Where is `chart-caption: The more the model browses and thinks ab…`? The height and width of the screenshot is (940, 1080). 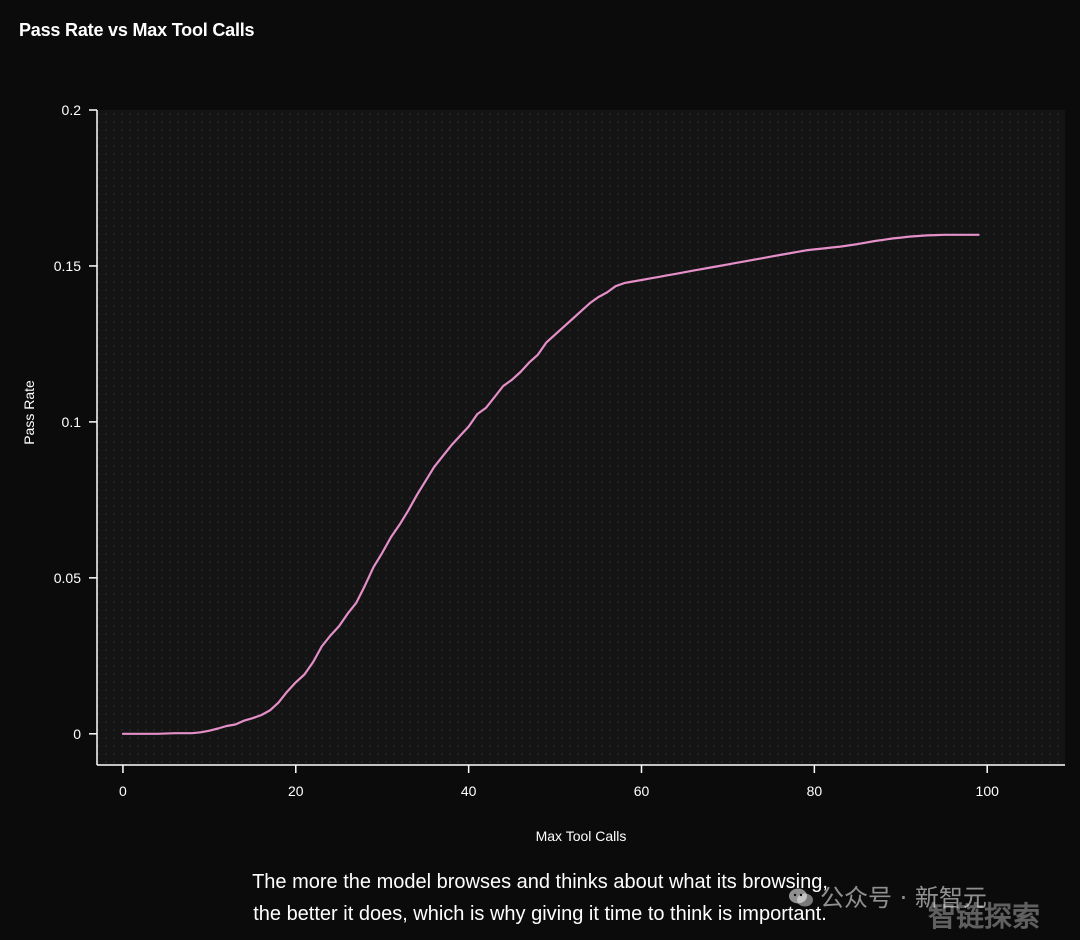 chart-caption: The more the model browses and thinks ab… is located at coordinates (540, 898).